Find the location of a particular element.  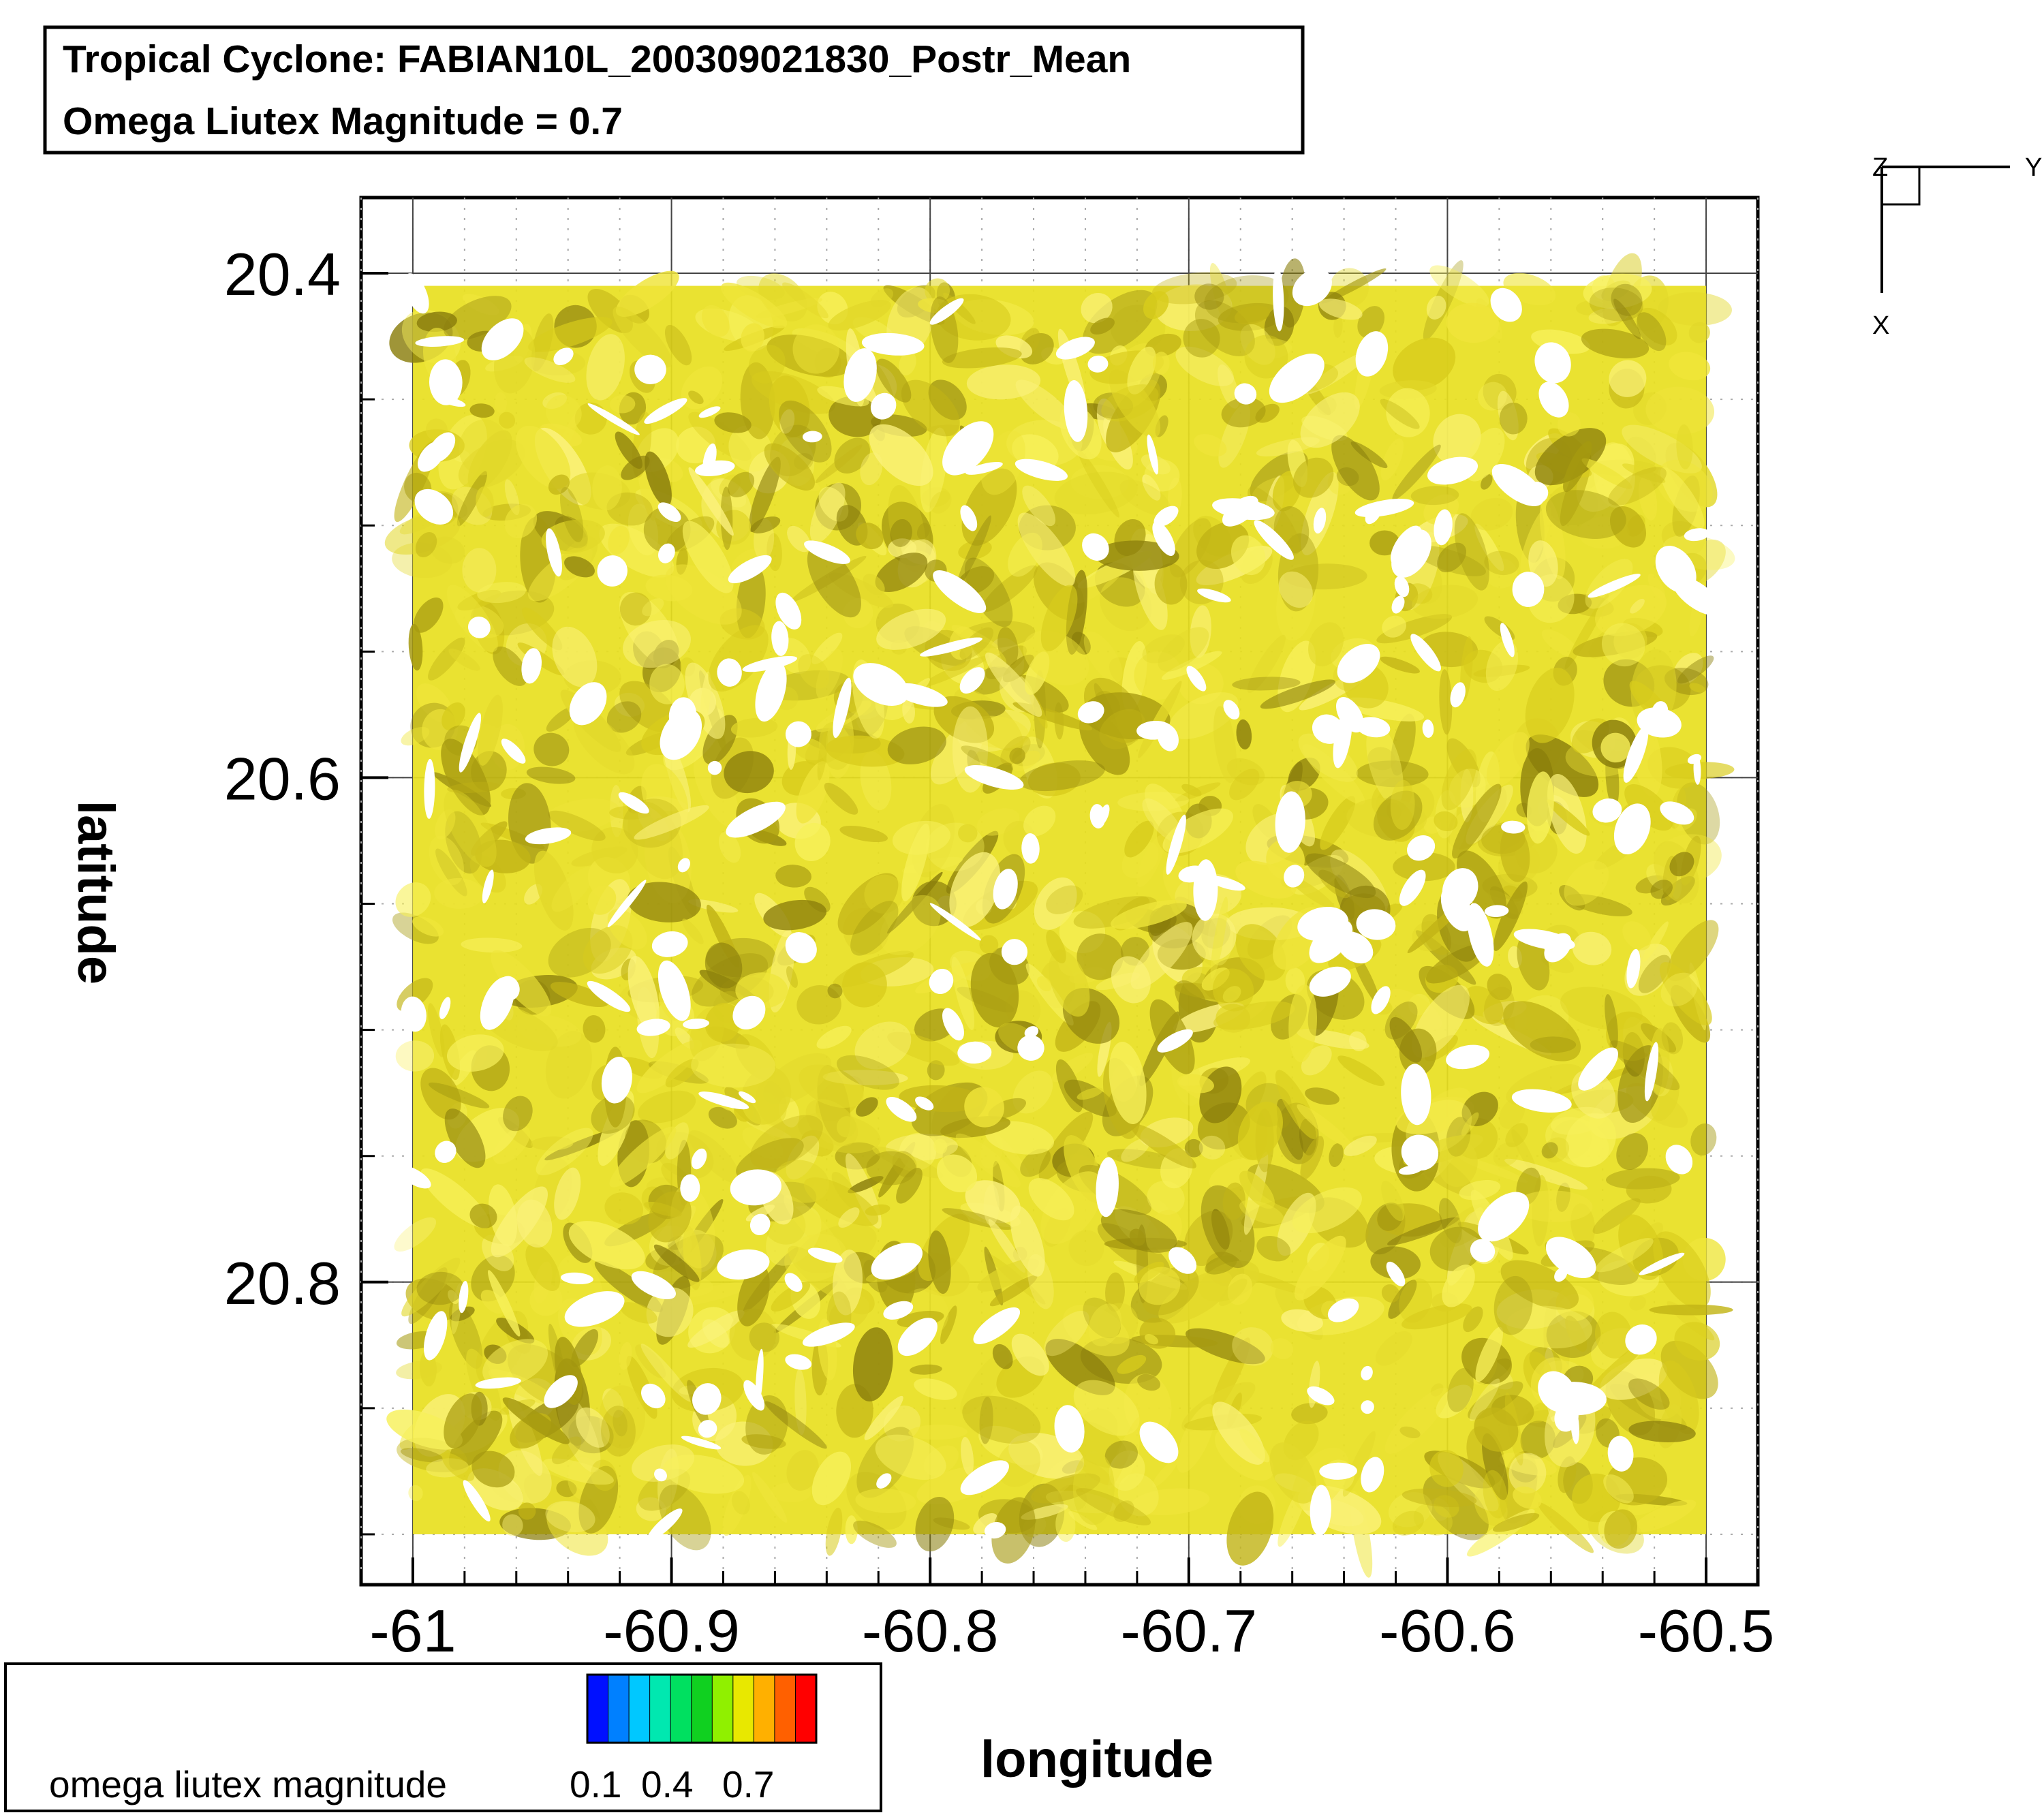

legend-tick-2: 0.7 is located at coordinates (748, 1784).